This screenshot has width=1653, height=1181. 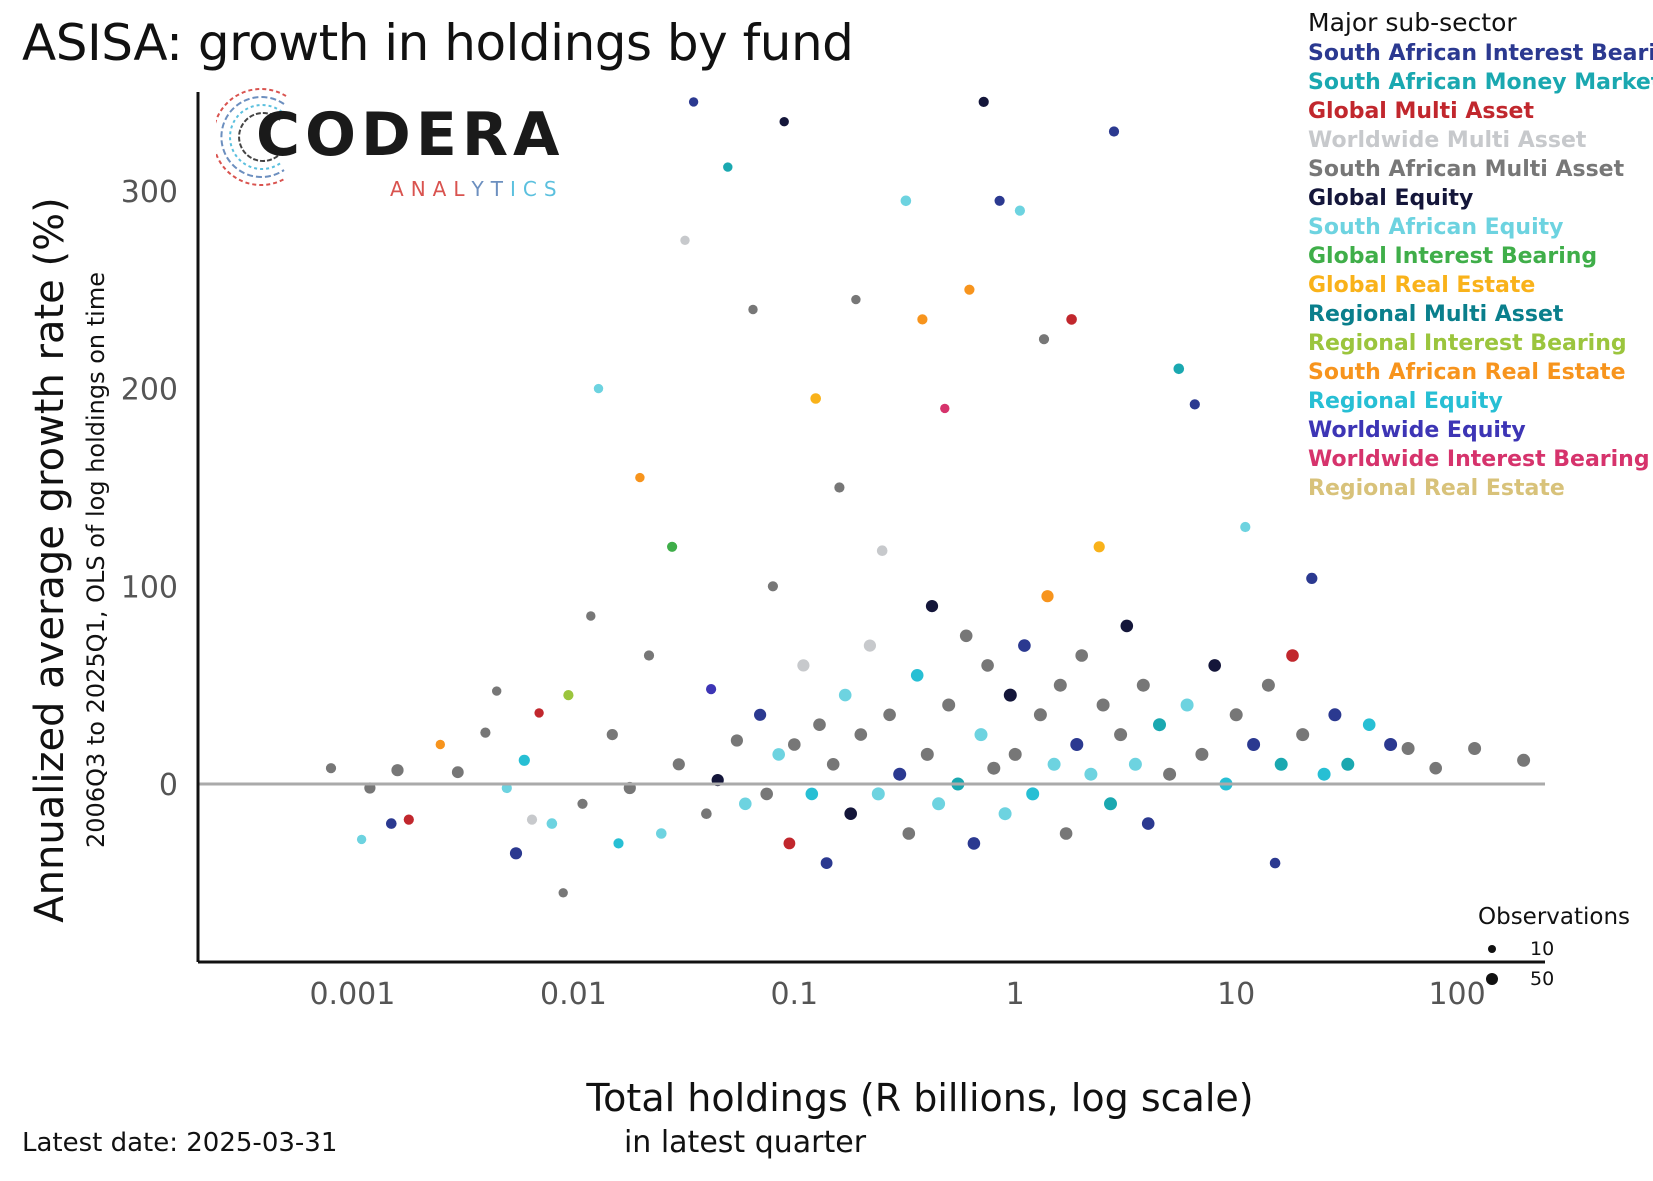 What do you see at coordinates (149, 587) in the screenshot?
I see `y-tick-label: 100` at bounding box center [149, 587].